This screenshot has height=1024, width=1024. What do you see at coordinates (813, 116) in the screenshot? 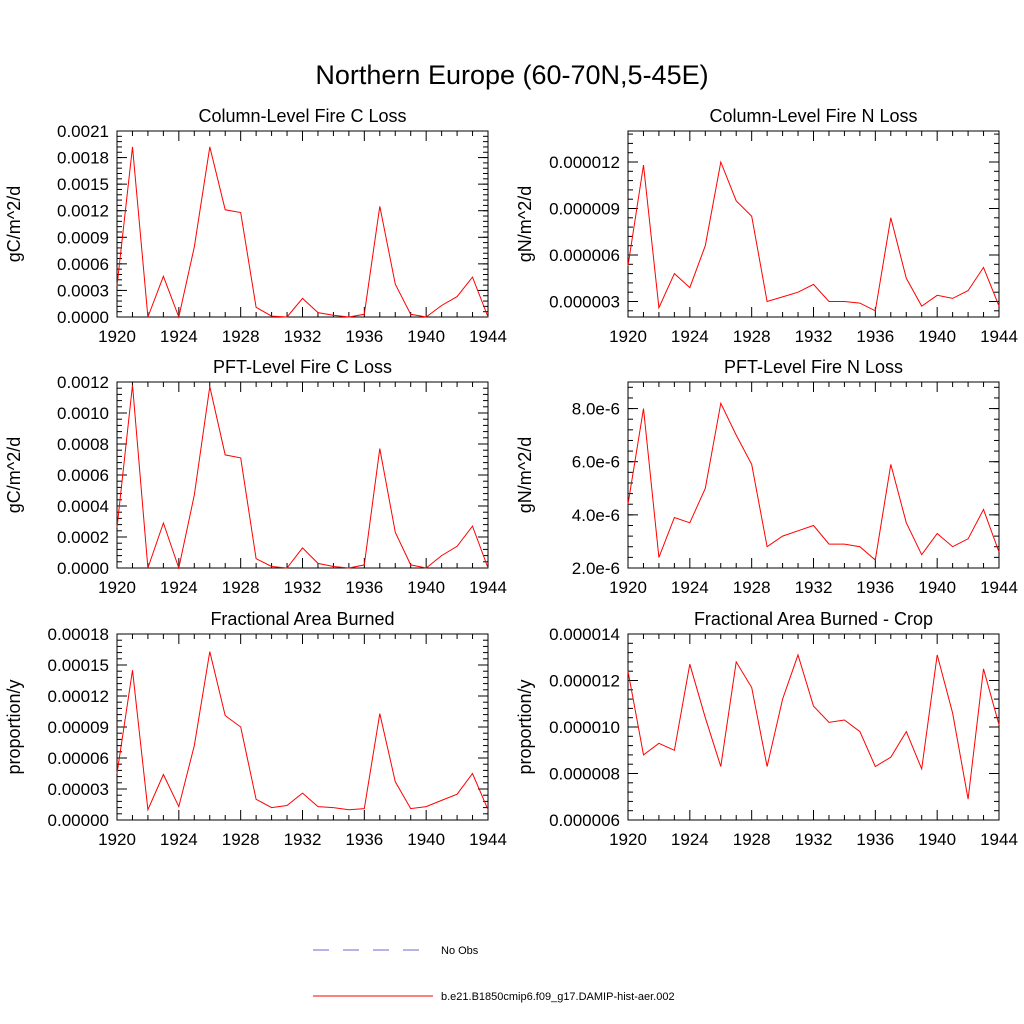
I see `panel-title: Column-Level Fire N Loss` at bounding box center [813, 116].